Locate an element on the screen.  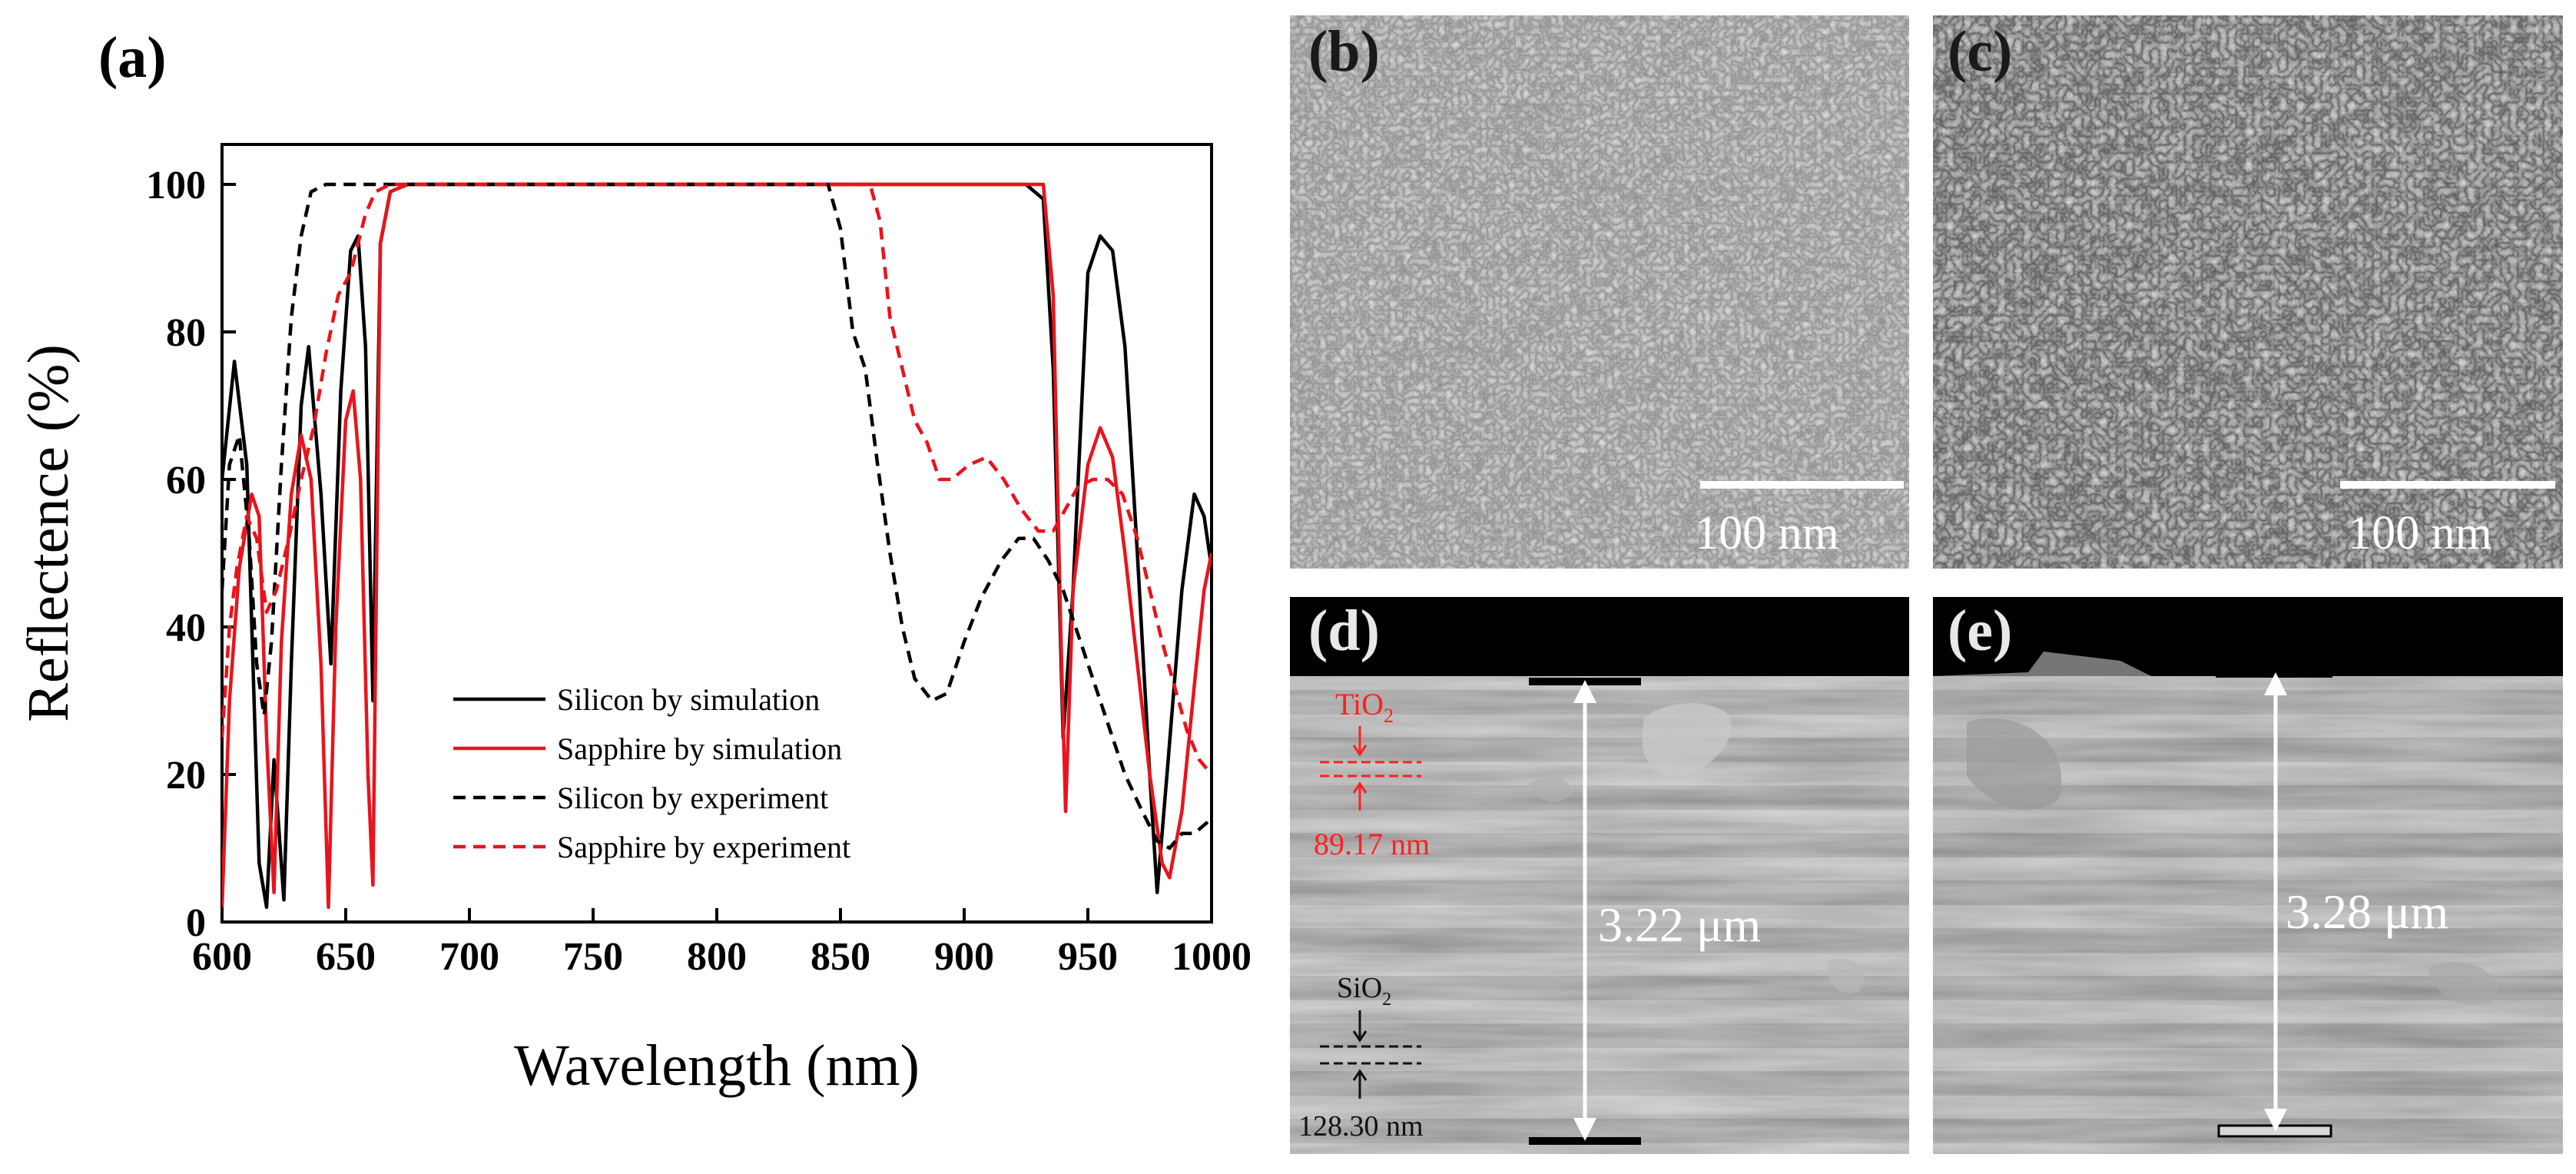
panel-label-a: (a) is located at coordinates (132, 57).